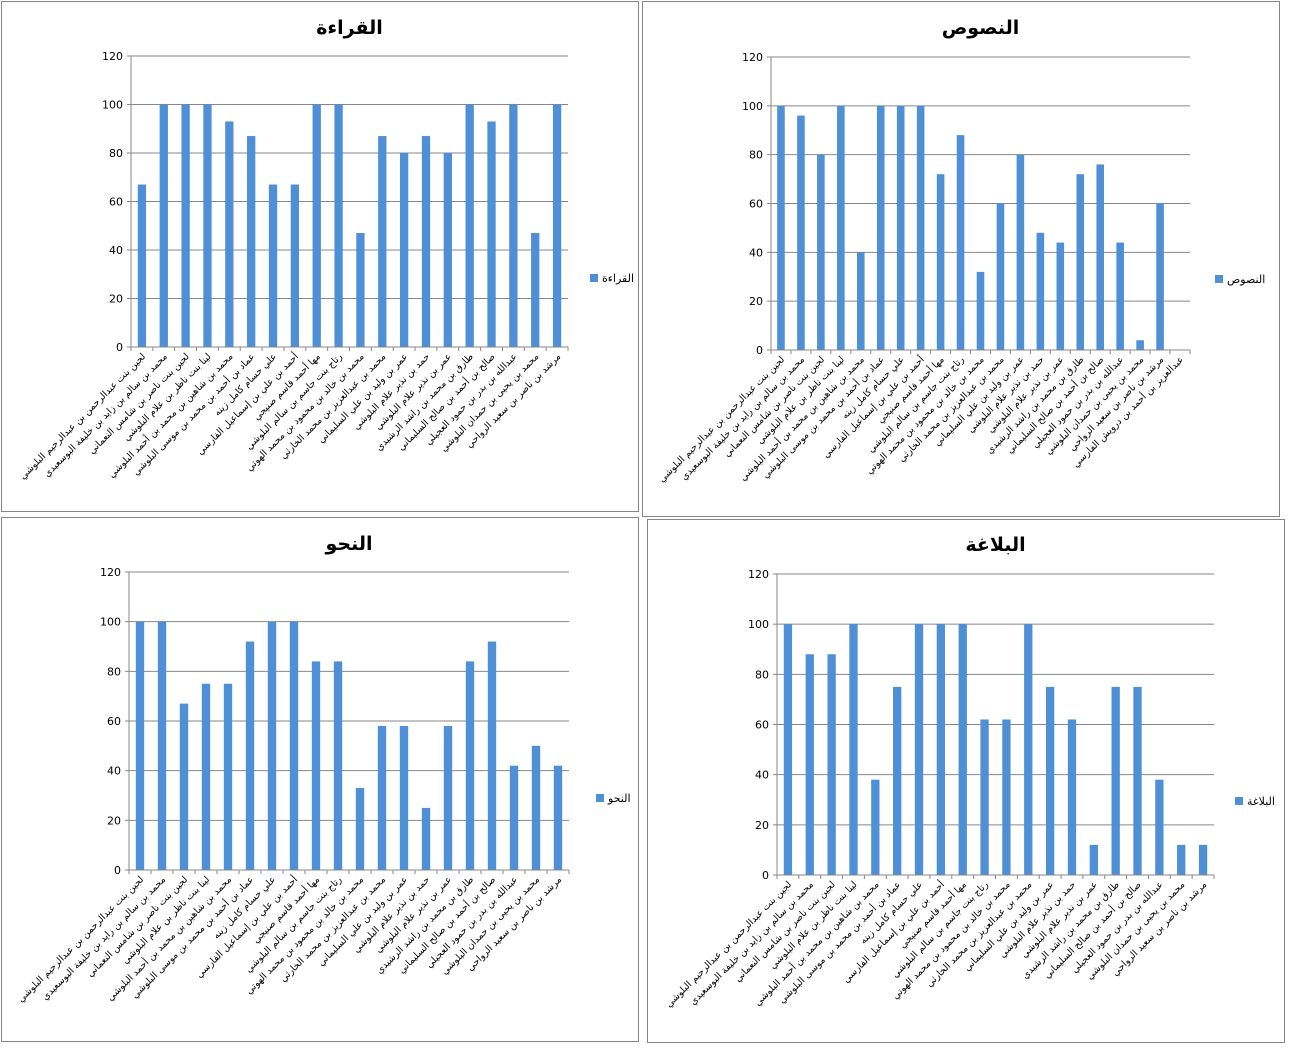  What do you see at coordinates (619, 798) in the screenshot?
I see `legend-label: النحو` at bounding box center [619, 798].